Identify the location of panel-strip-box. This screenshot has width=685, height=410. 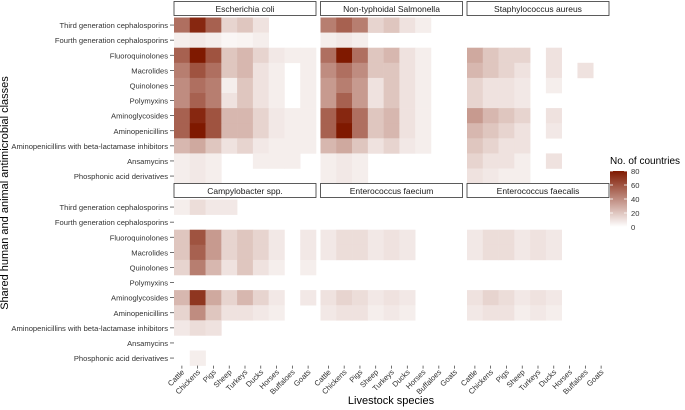
(538, 190).